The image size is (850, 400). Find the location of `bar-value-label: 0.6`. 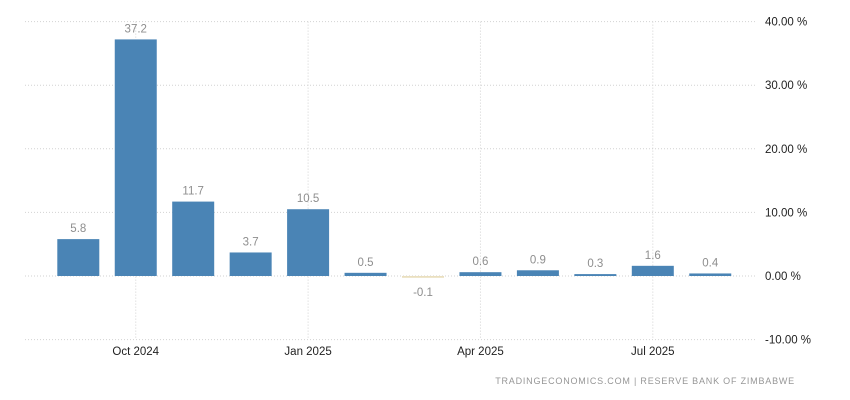

bar-value-label: 0.6 is located at coordinates (480, 262).